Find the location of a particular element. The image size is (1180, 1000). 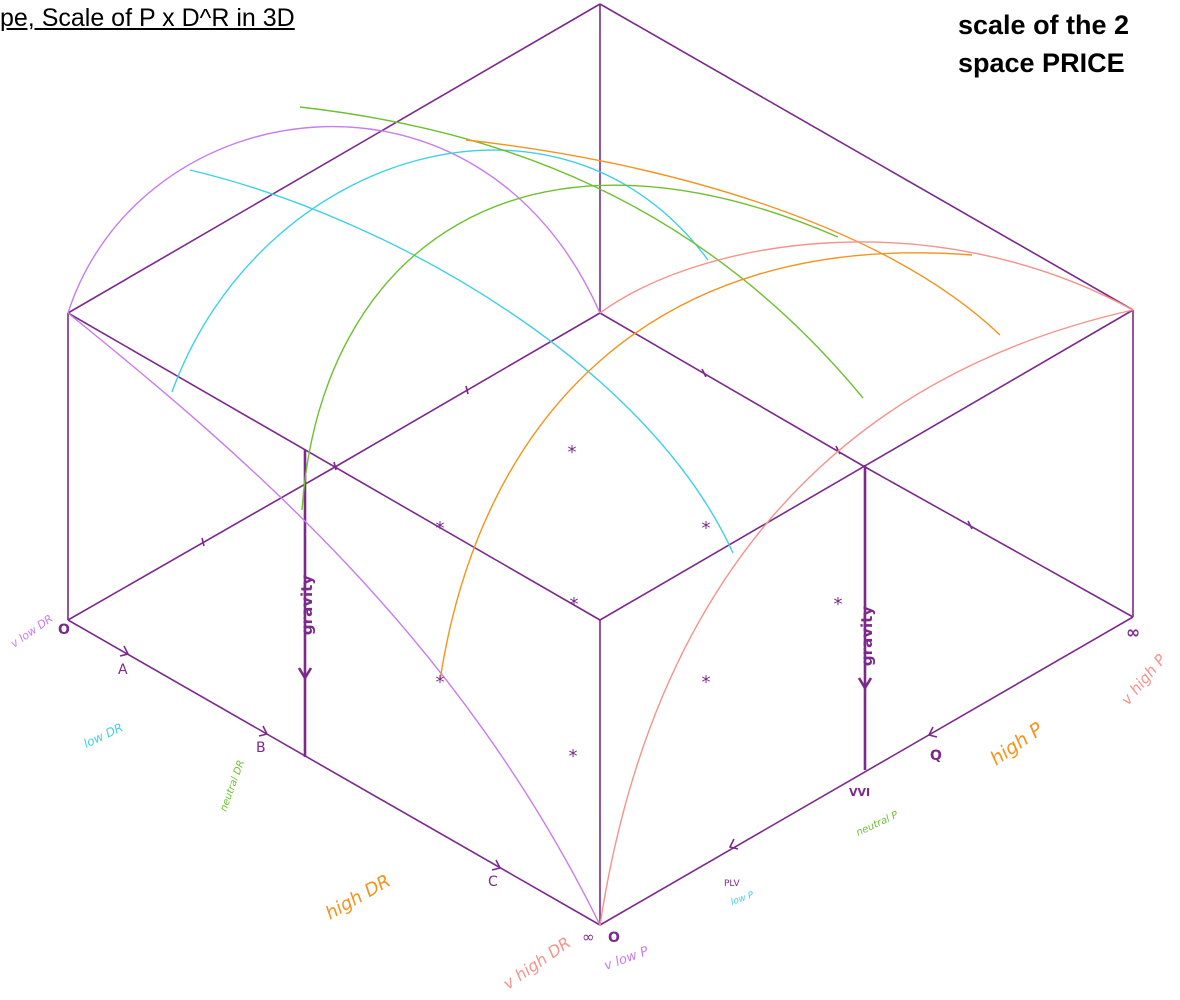

curve-neutral-dr is located at coordinates (581, 252).